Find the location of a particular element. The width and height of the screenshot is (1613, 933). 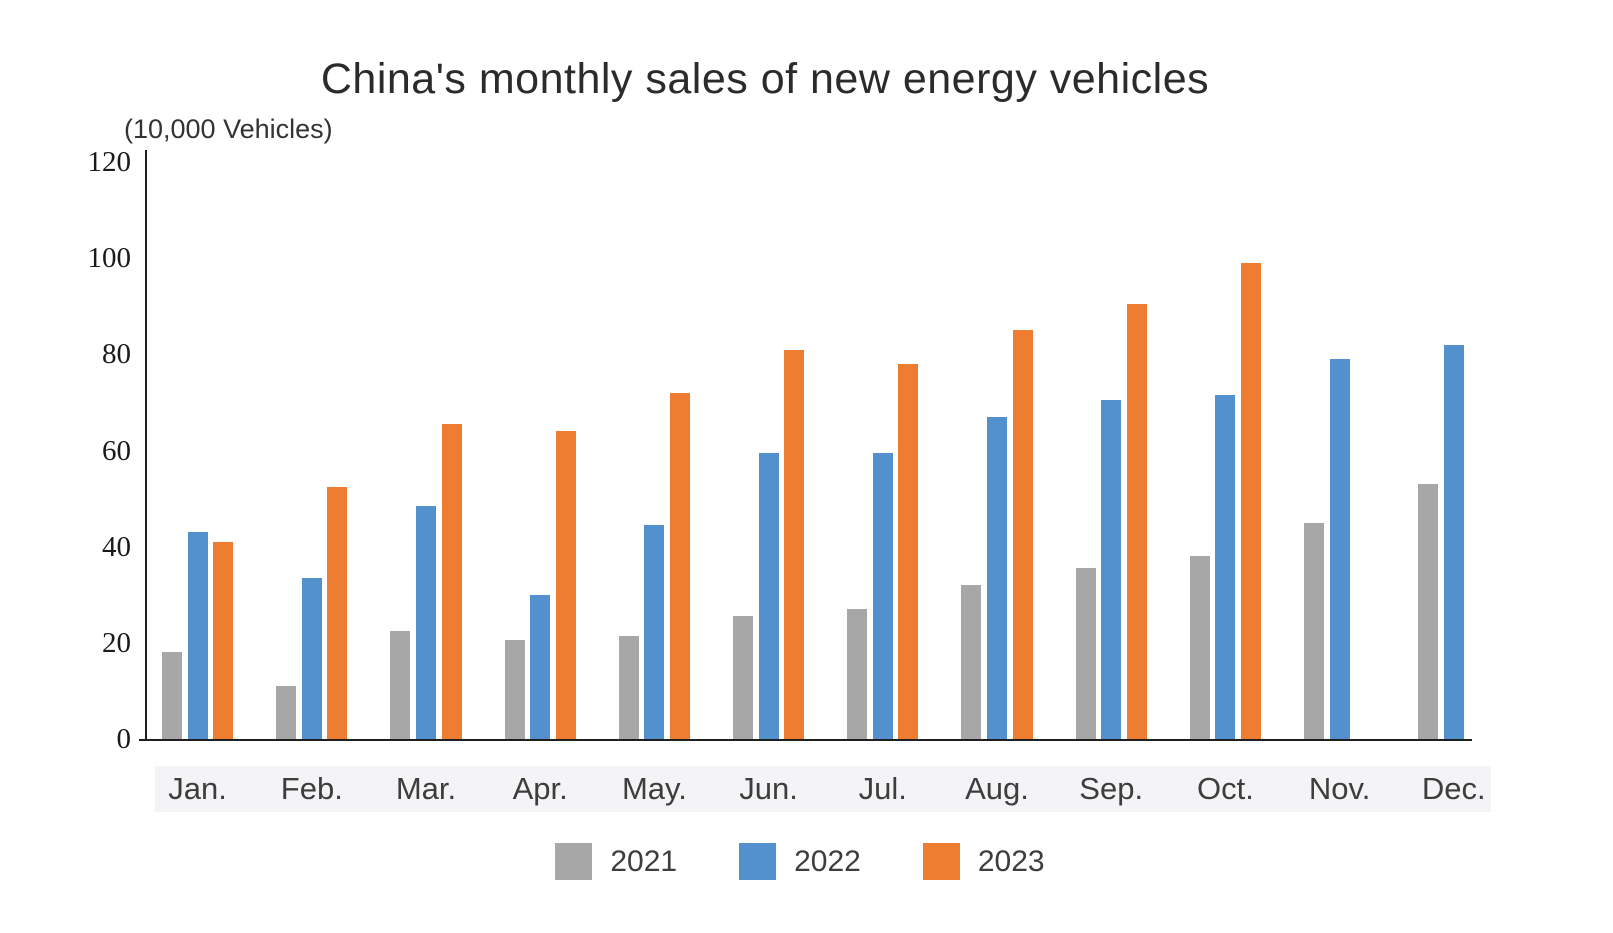

bar-2021-aug is located at coordinates (971, 662).